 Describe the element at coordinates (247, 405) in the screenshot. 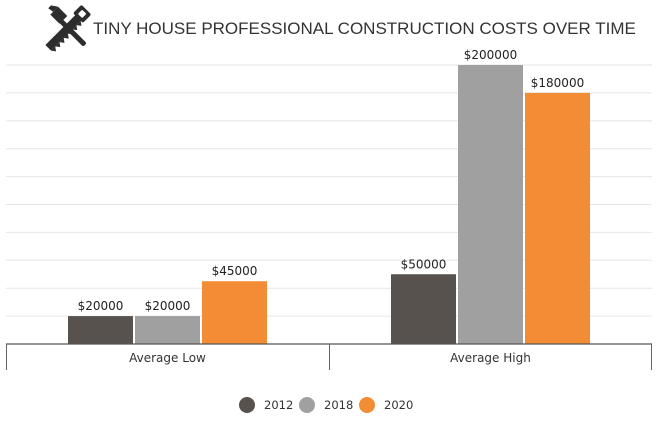

I see `legend-swatch-2012` at that location.